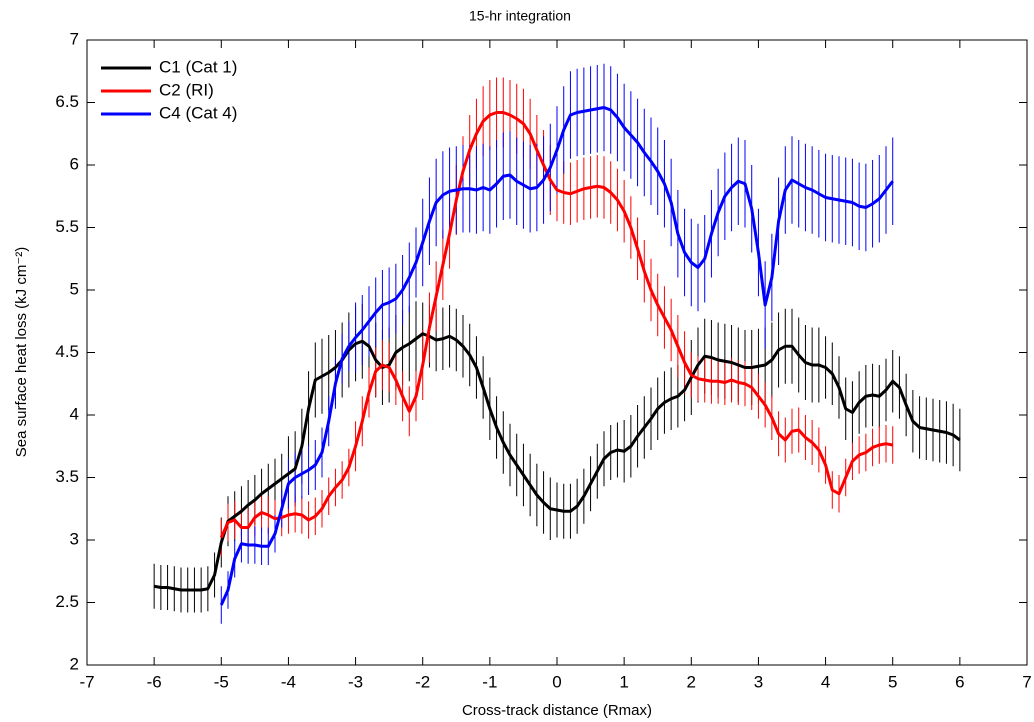 This screenshot has height=722, width=1034. What do you see at coordinates (1026, 681) in the screenshot?
I see `x-tick-label: 7` at bounding box center [1026, 681].